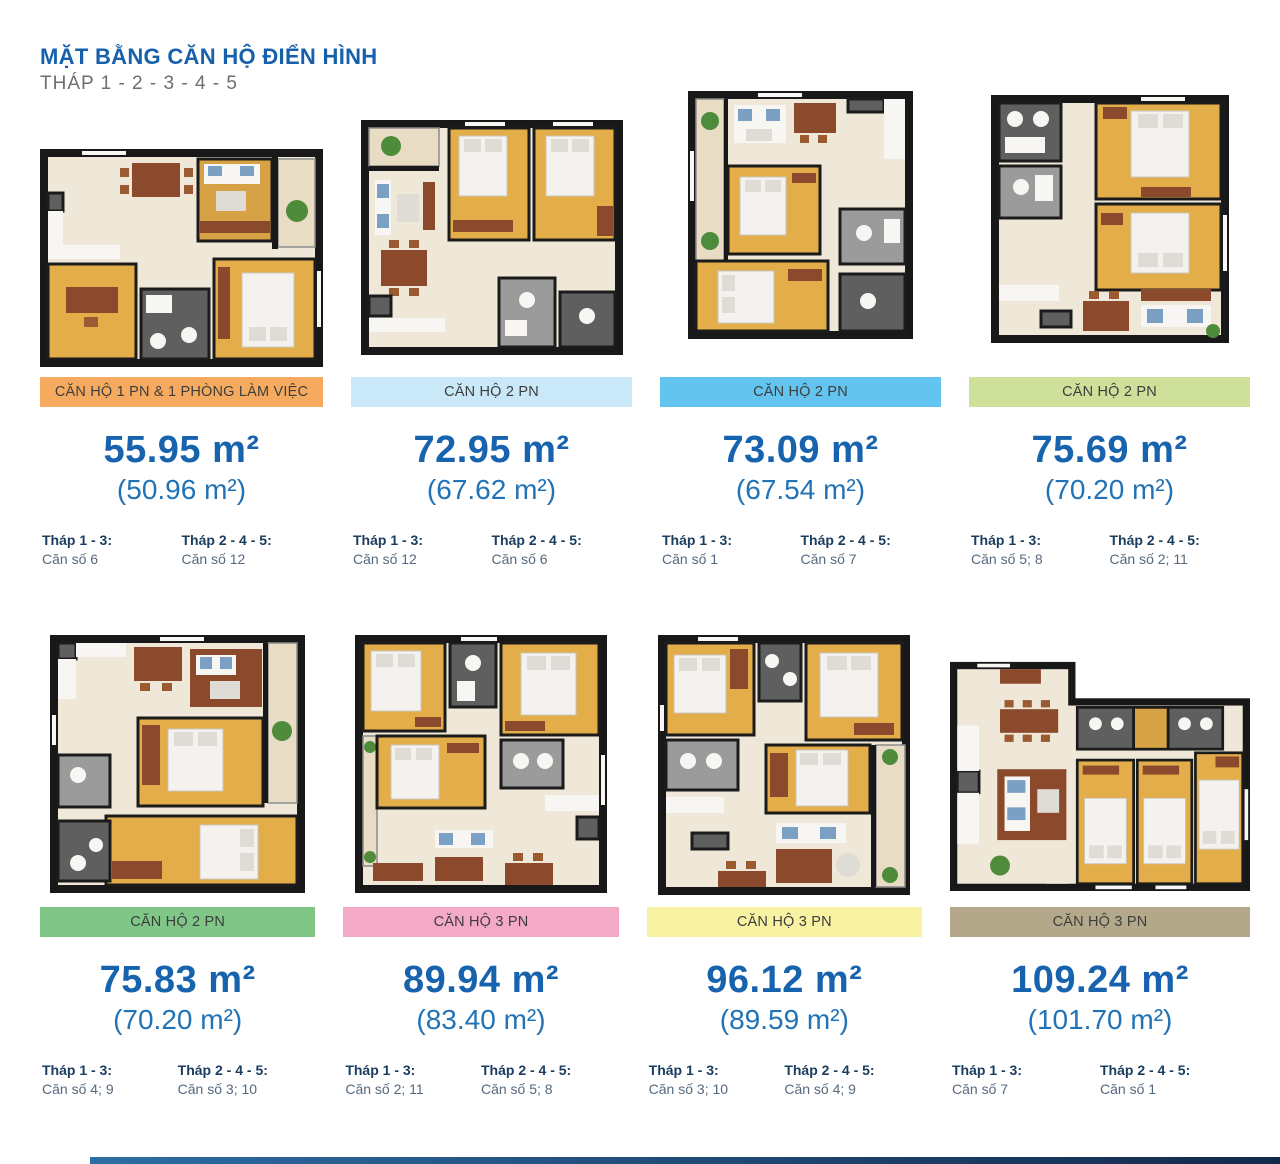 The height and width of the screenshot is (1164, 1280). I want to click on tower-col-1: Tháp 1 - 3: Căn số 12, so click(422, 549).